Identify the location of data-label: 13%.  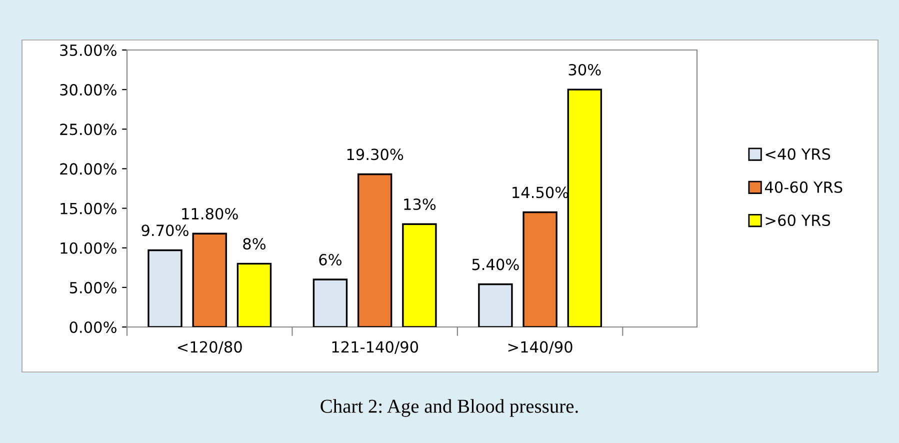
(420, 204).